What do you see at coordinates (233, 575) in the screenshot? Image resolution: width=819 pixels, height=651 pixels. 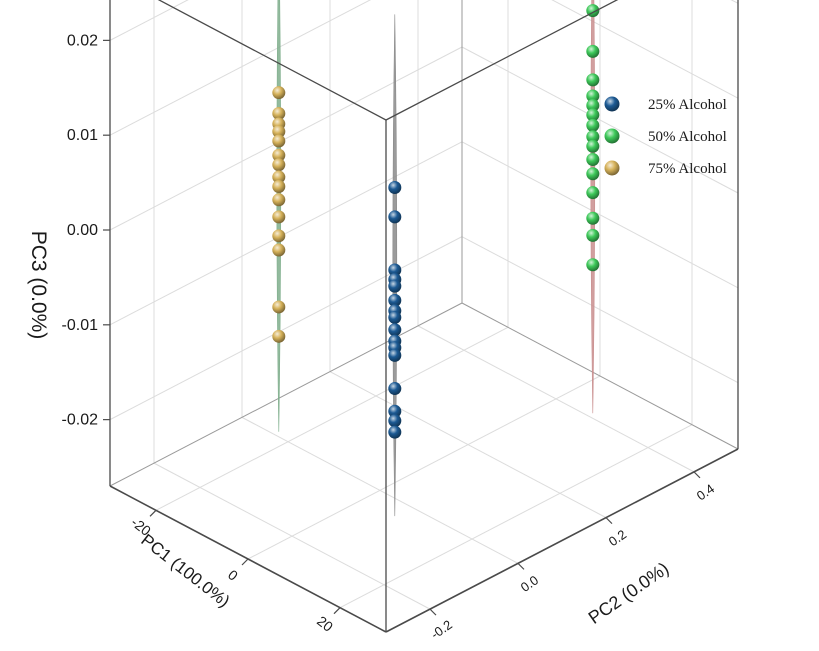 I see `pc1-tick-label: 0` at bounding box center [233, 575].